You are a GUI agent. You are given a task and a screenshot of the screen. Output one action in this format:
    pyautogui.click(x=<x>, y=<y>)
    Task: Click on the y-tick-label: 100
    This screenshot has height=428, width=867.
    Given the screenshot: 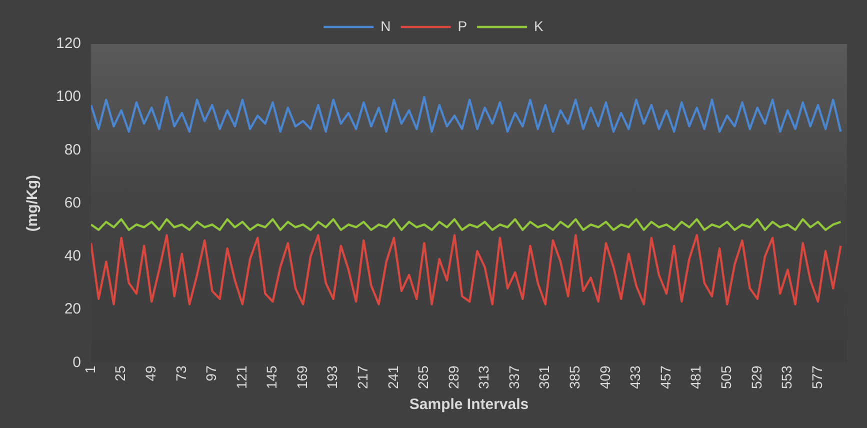 What is the action you would take?
    pyautogui.click(x=69, y=97)
    